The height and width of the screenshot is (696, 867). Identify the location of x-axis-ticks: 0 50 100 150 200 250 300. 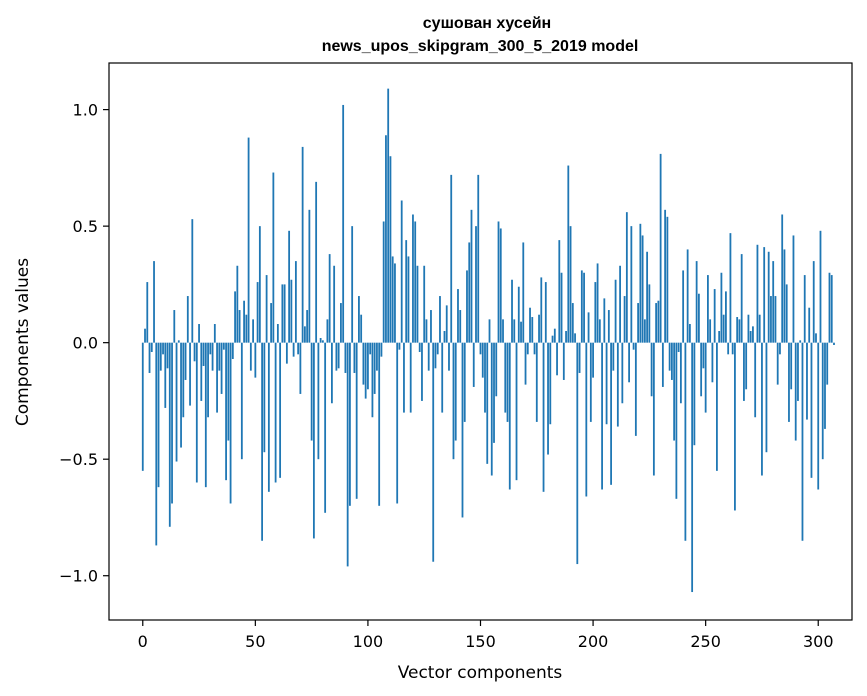
(486, 635).